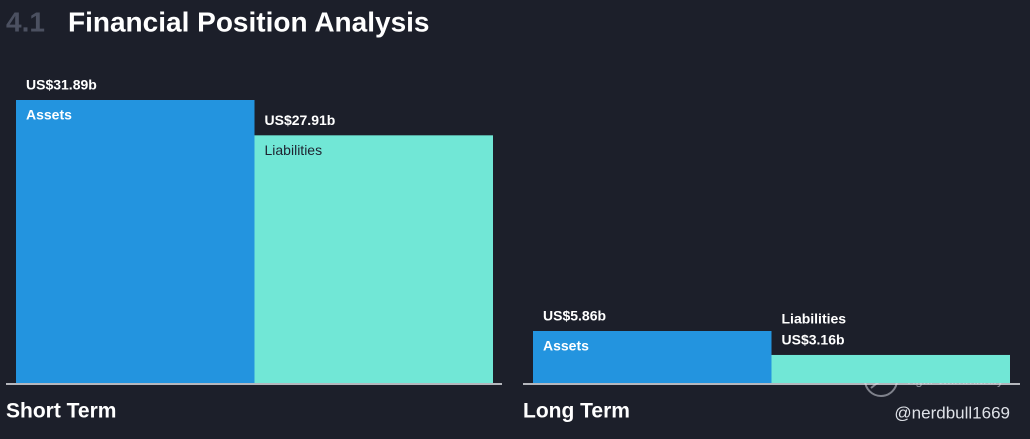  Describe the element at coordinates (300, 120) in the screenshot. I see `value-label: US$27.91b` at that location.